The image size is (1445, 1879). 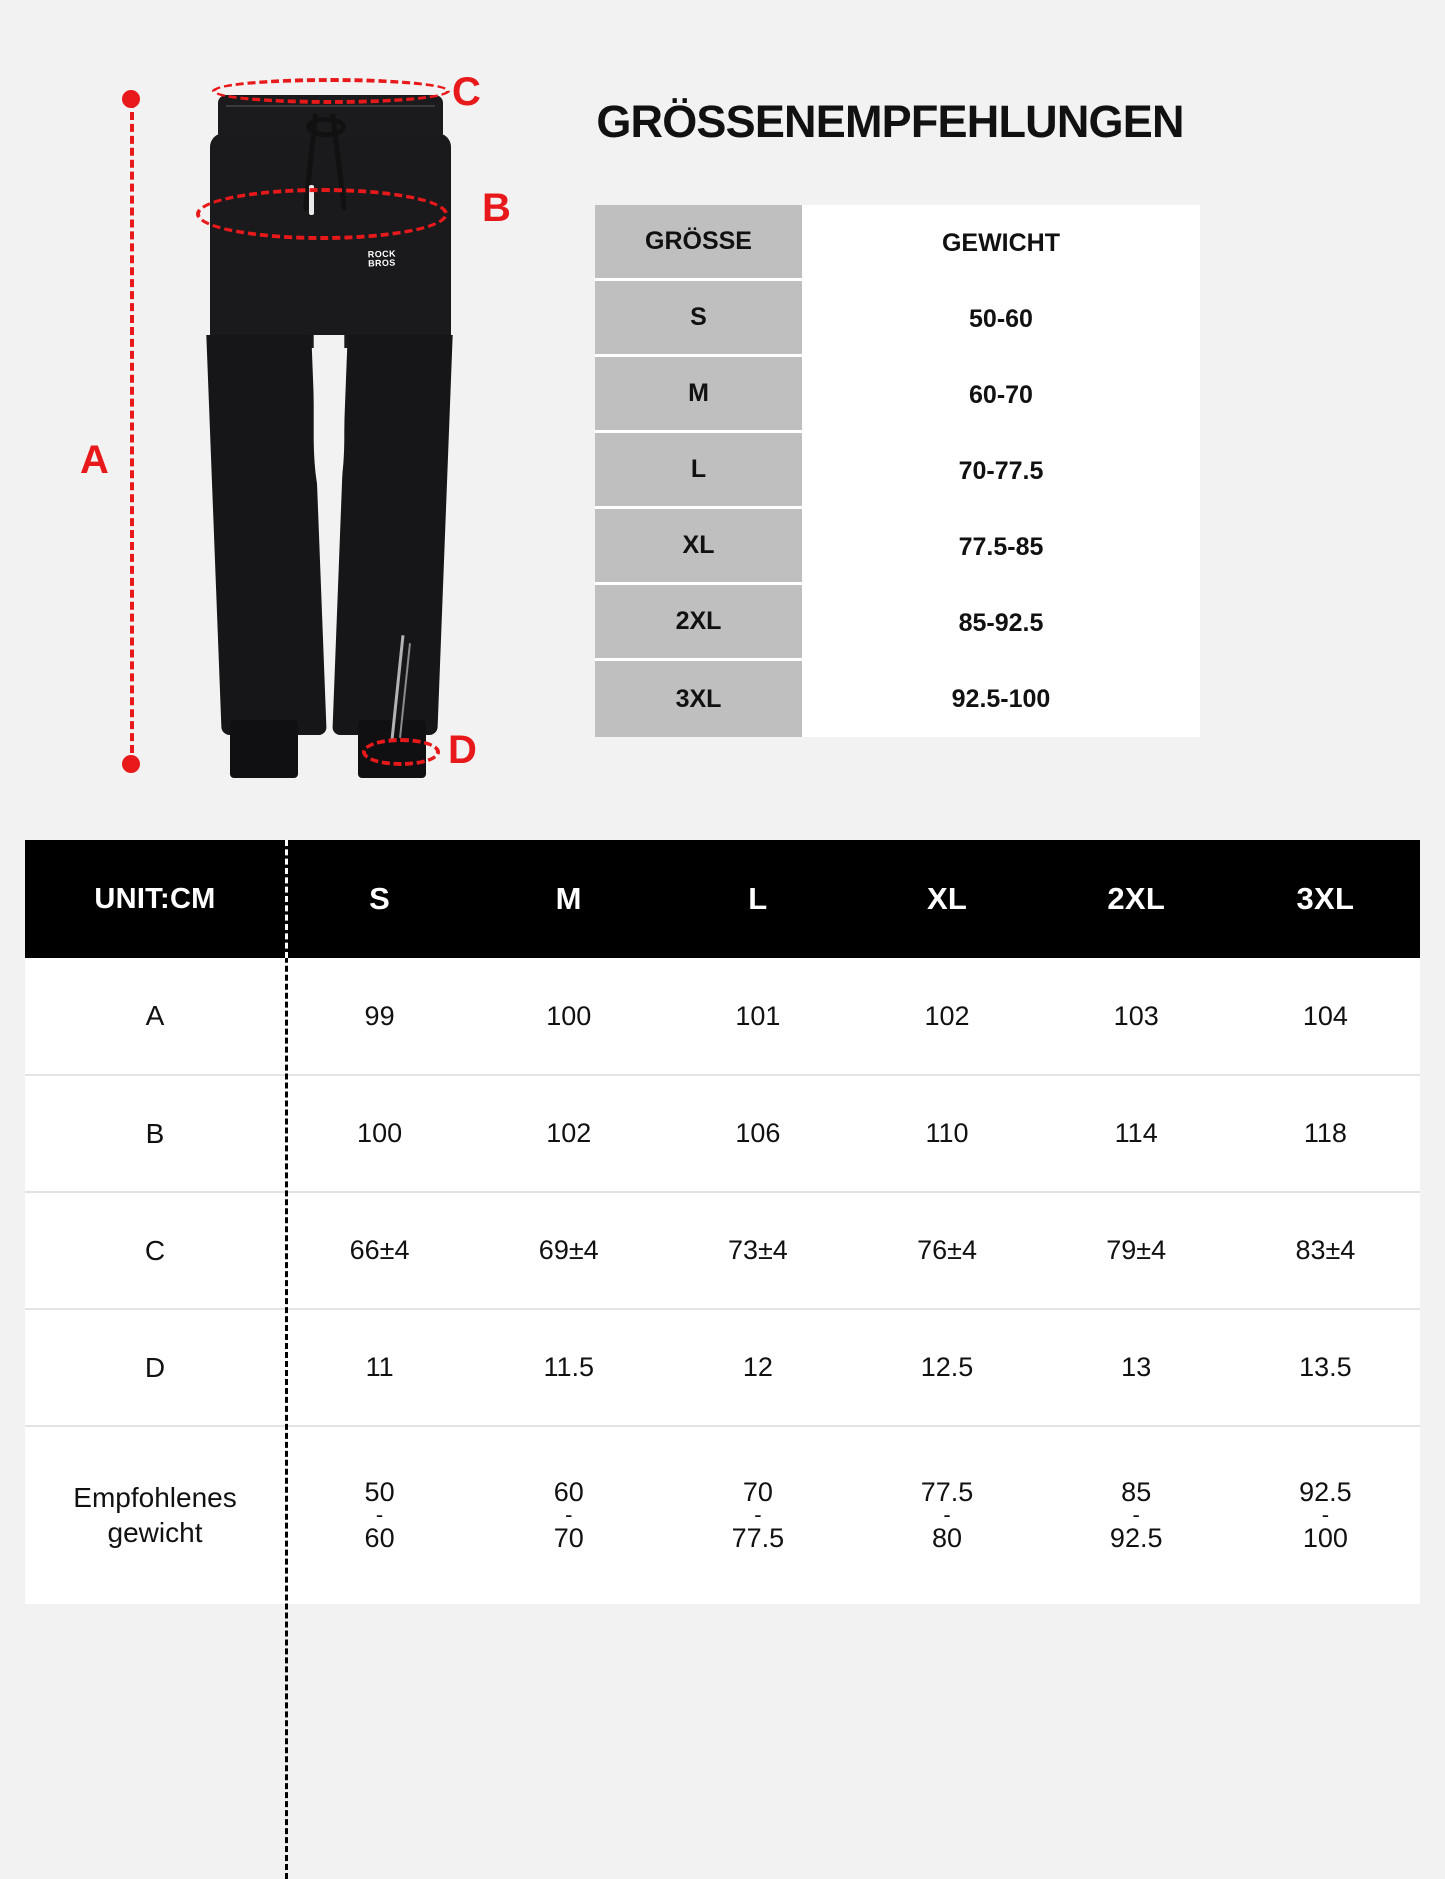 I want to click on header-weight: GEWICHT, so click(x=1001, y=243).